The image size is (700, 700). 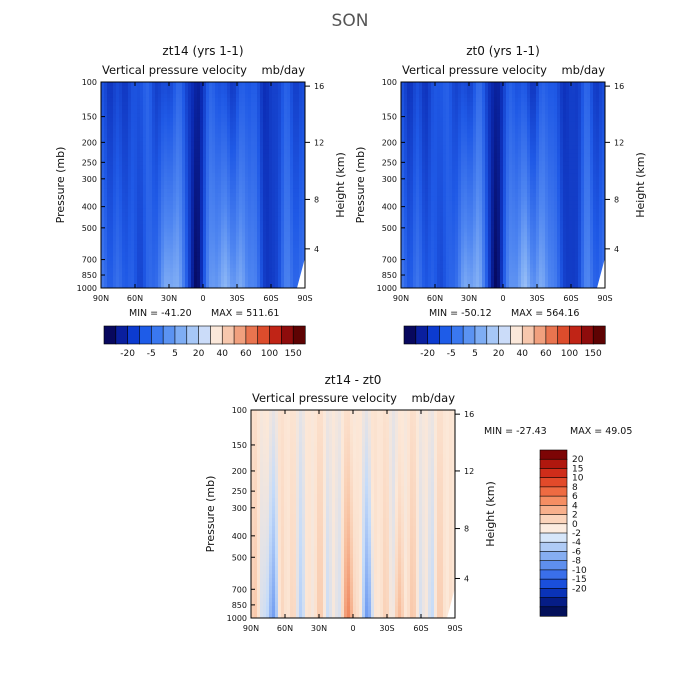 What do you see at coordinates (583, 70) in the screenshot?
I see `panel-units: mb/day` at bounding box center [583, 70].